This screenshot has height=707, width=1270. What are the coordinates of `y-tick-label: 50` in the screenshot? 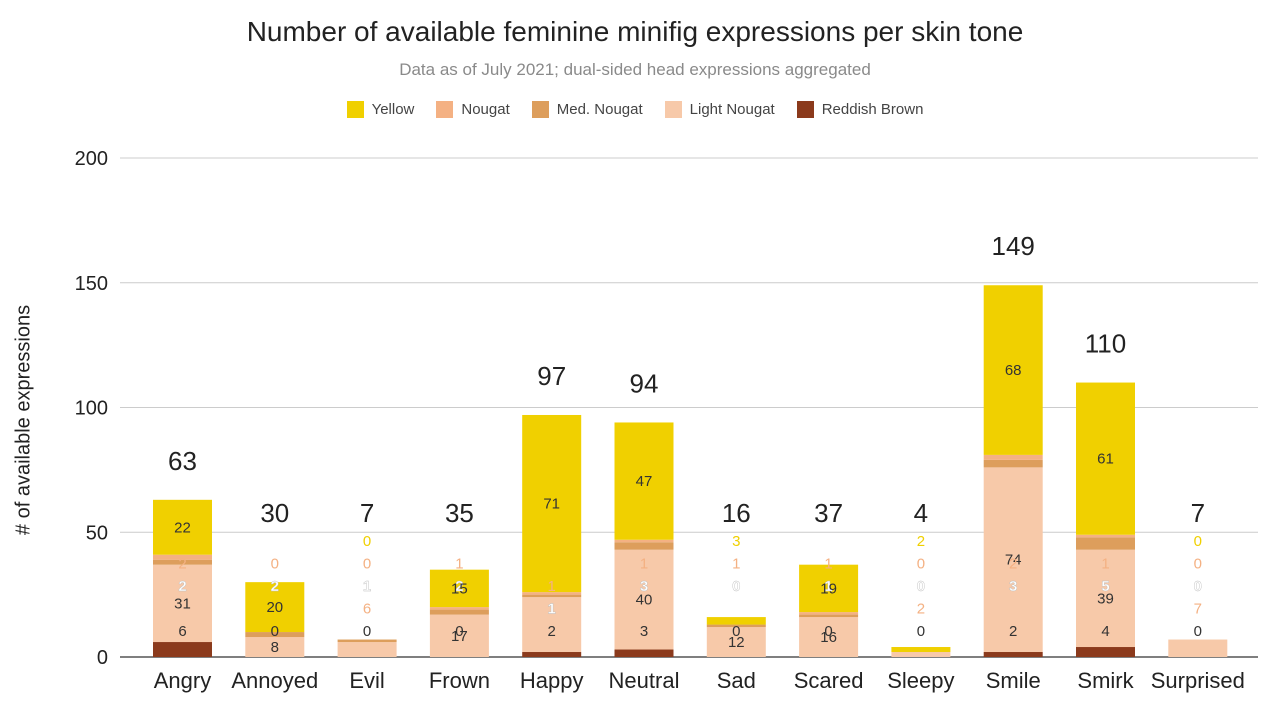 It's located at (97, 533).